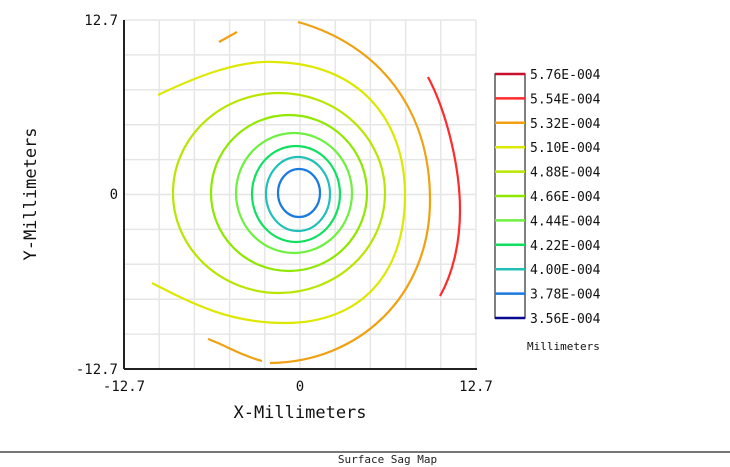 Image resolution: width=730 pixels, height=467 pixels. I want to click on y-tick-mid: 0, so click(114, 195).